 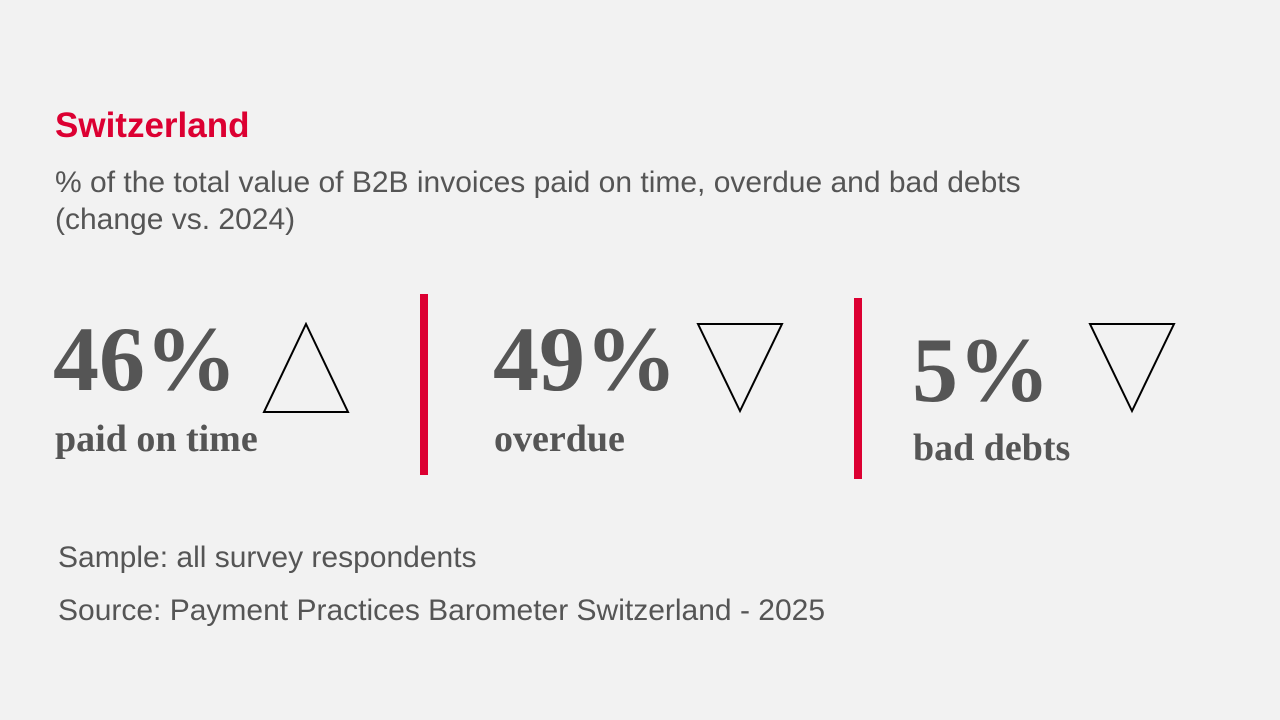 What do you see at coordinates (981, 370) in the screenshot?
I see `kpi-value: 5%` at bounding box center [981, 370].